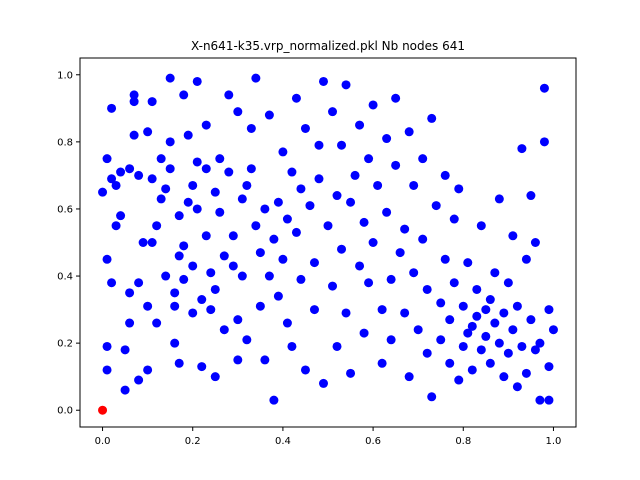 The image size is (640, 480). What do you see at coordinates (193, 441) in the screenshot?
I see `x-tick-label: 0.2` at bounding box center [193, 441].